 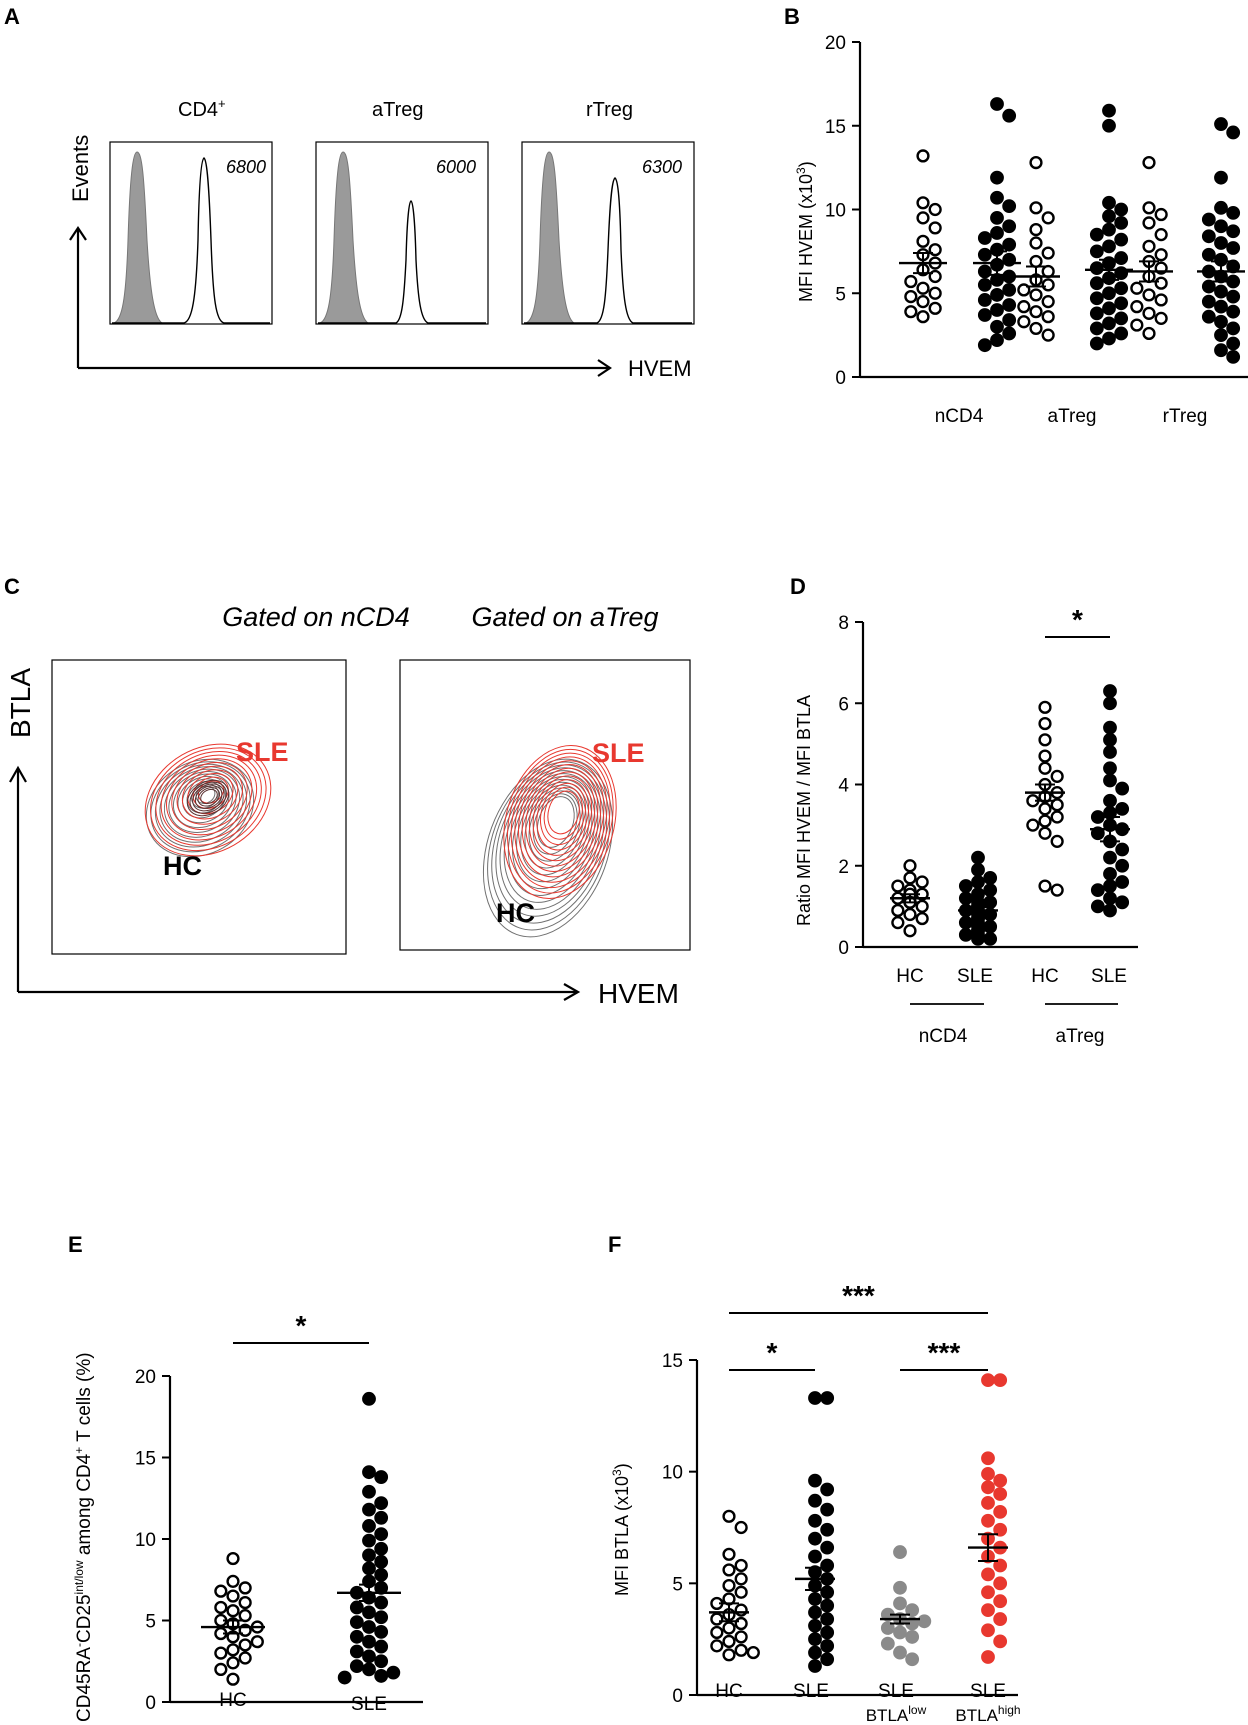 What do you see at coordinates (840, 294) in the screenshot?
I see `chart-b-y-tick-label: 5` at bounding box center [840, 294].